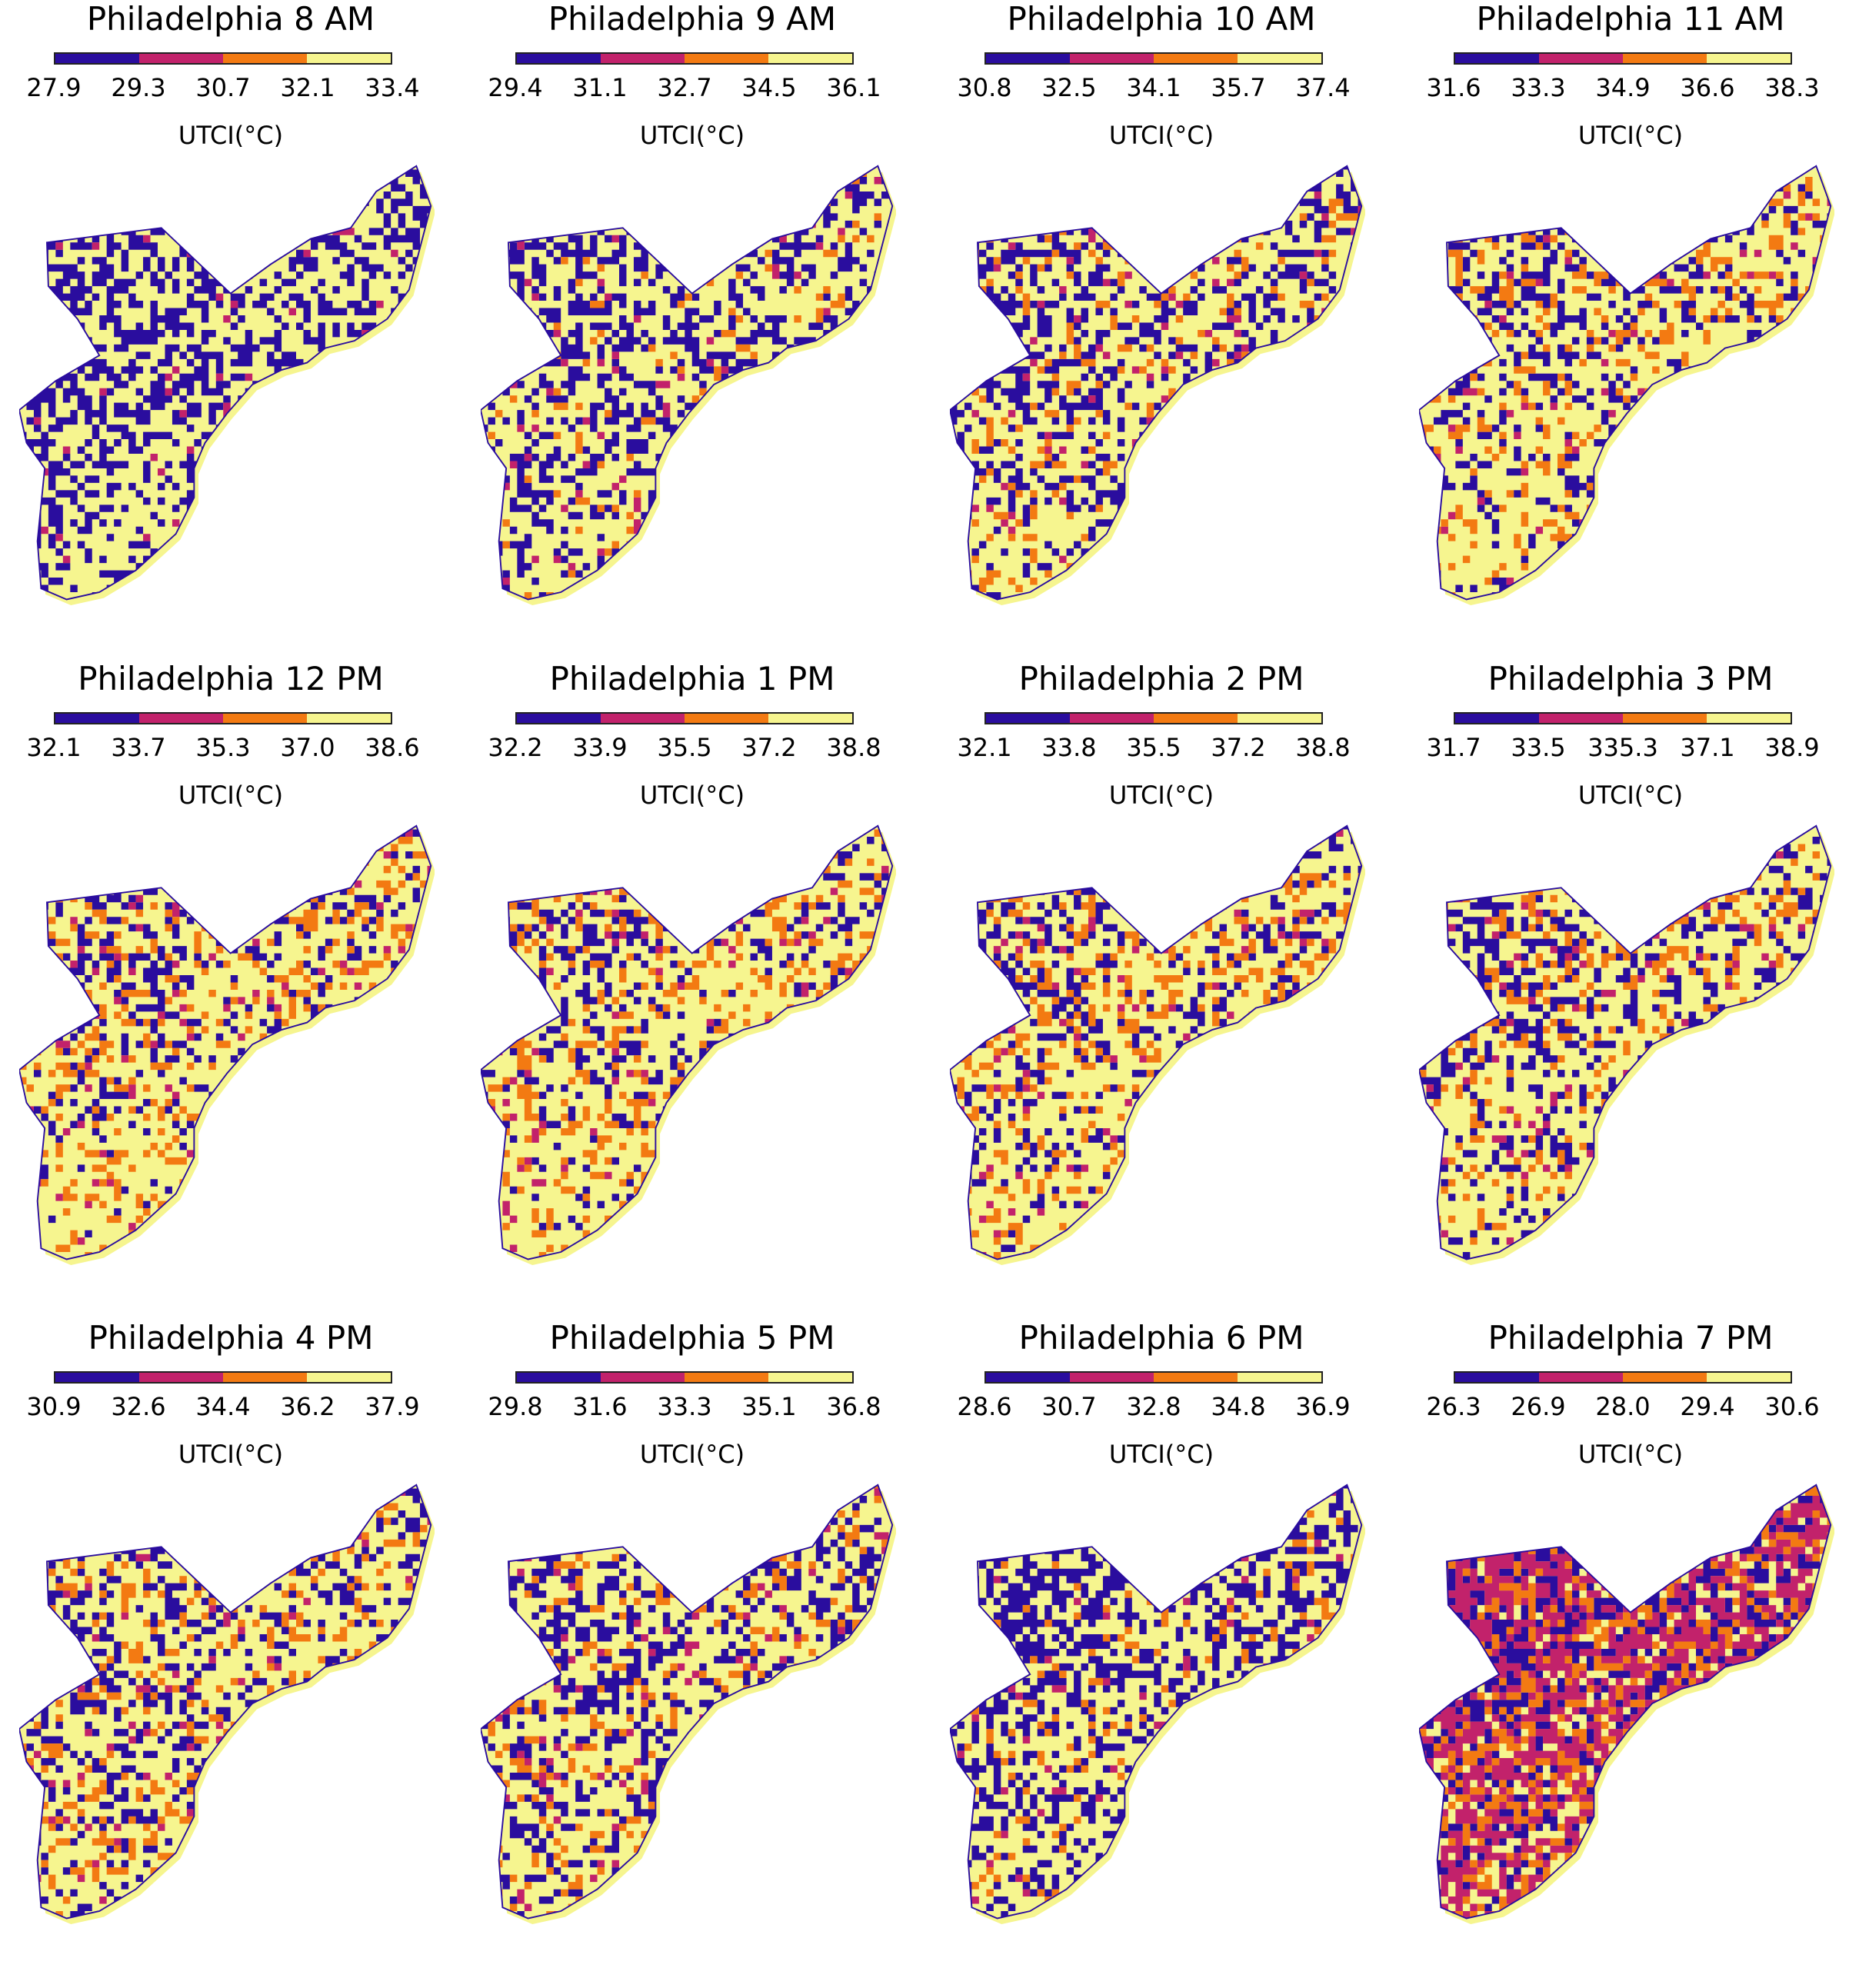 This screenshot has width=1859, height=1988. What do you see at coordinates (223, 87) in the screenshot?
I see `colorbar-tick-label: 30.7` at bounding box center [223, 87].